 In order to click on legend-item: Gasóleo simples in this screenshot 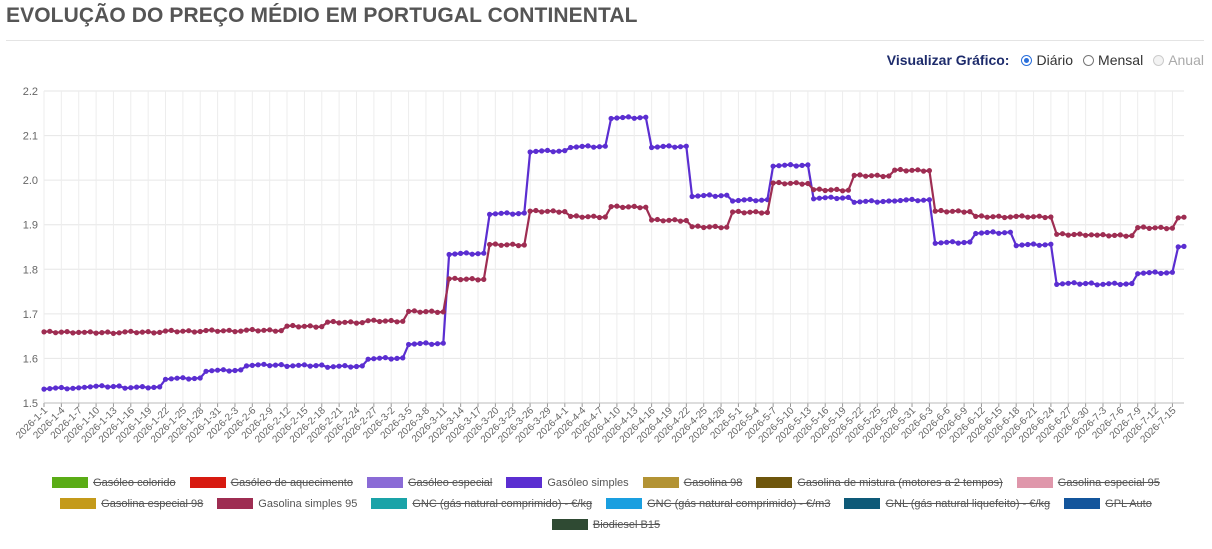, I will do `click(567, 483)`.